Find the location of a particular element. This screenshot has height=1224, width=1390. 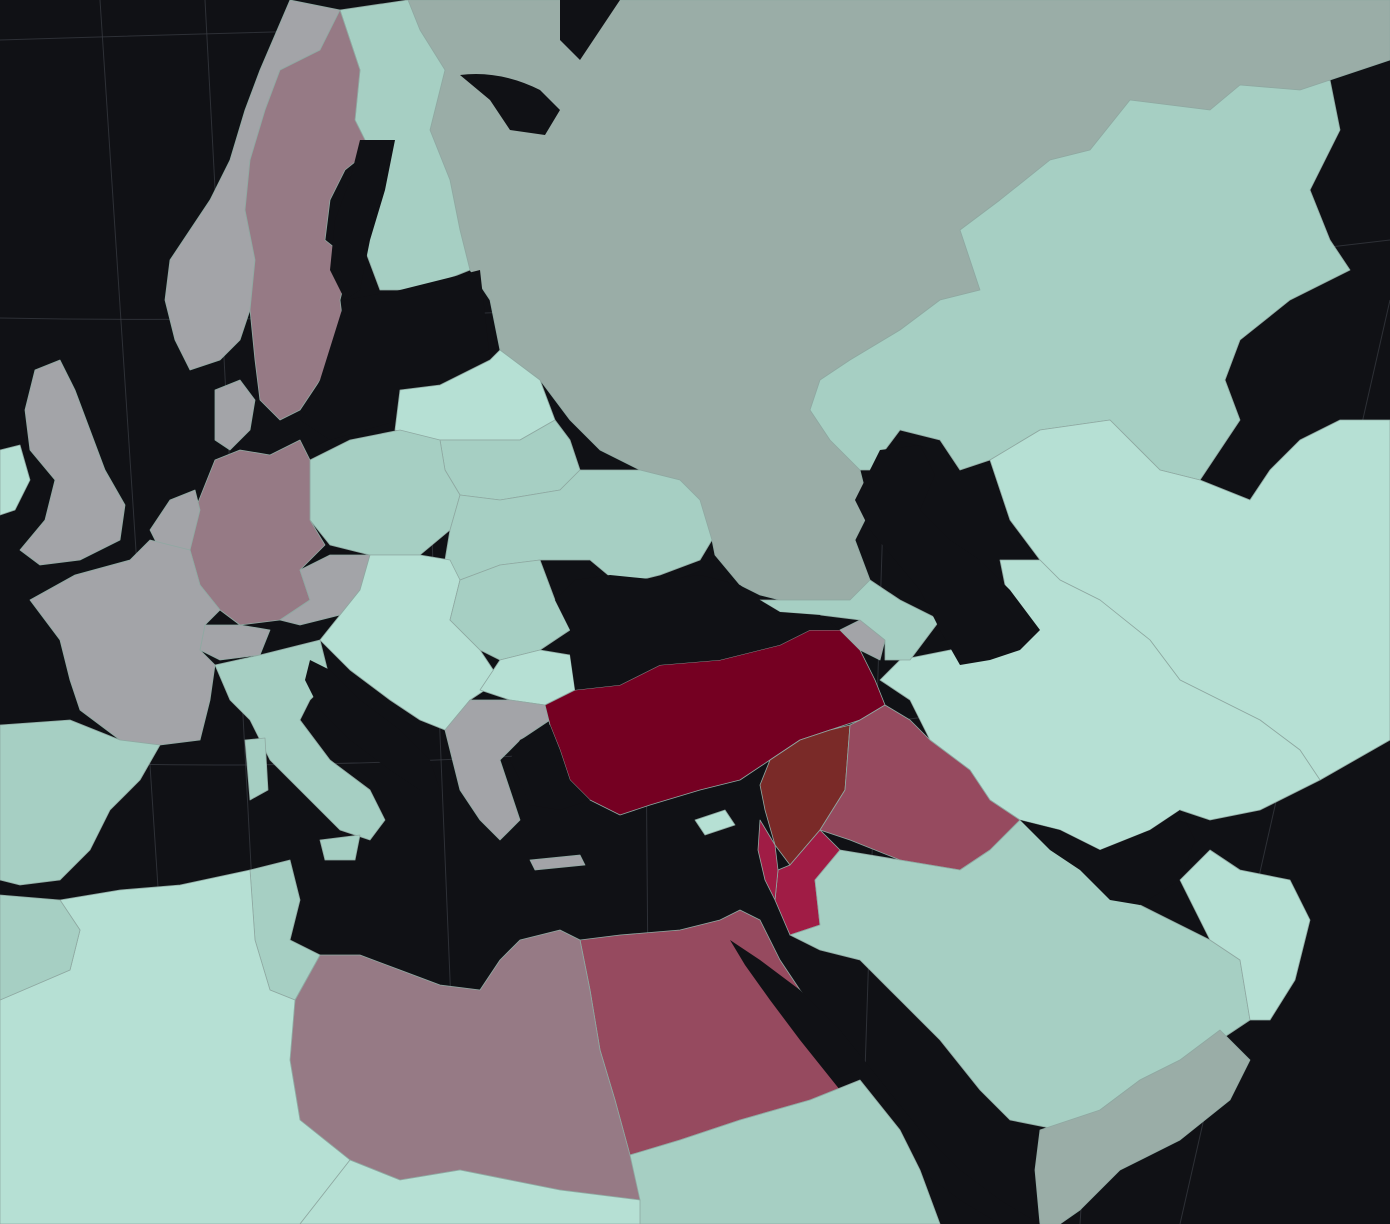

region-denmark is located at coordinates (235, 415).